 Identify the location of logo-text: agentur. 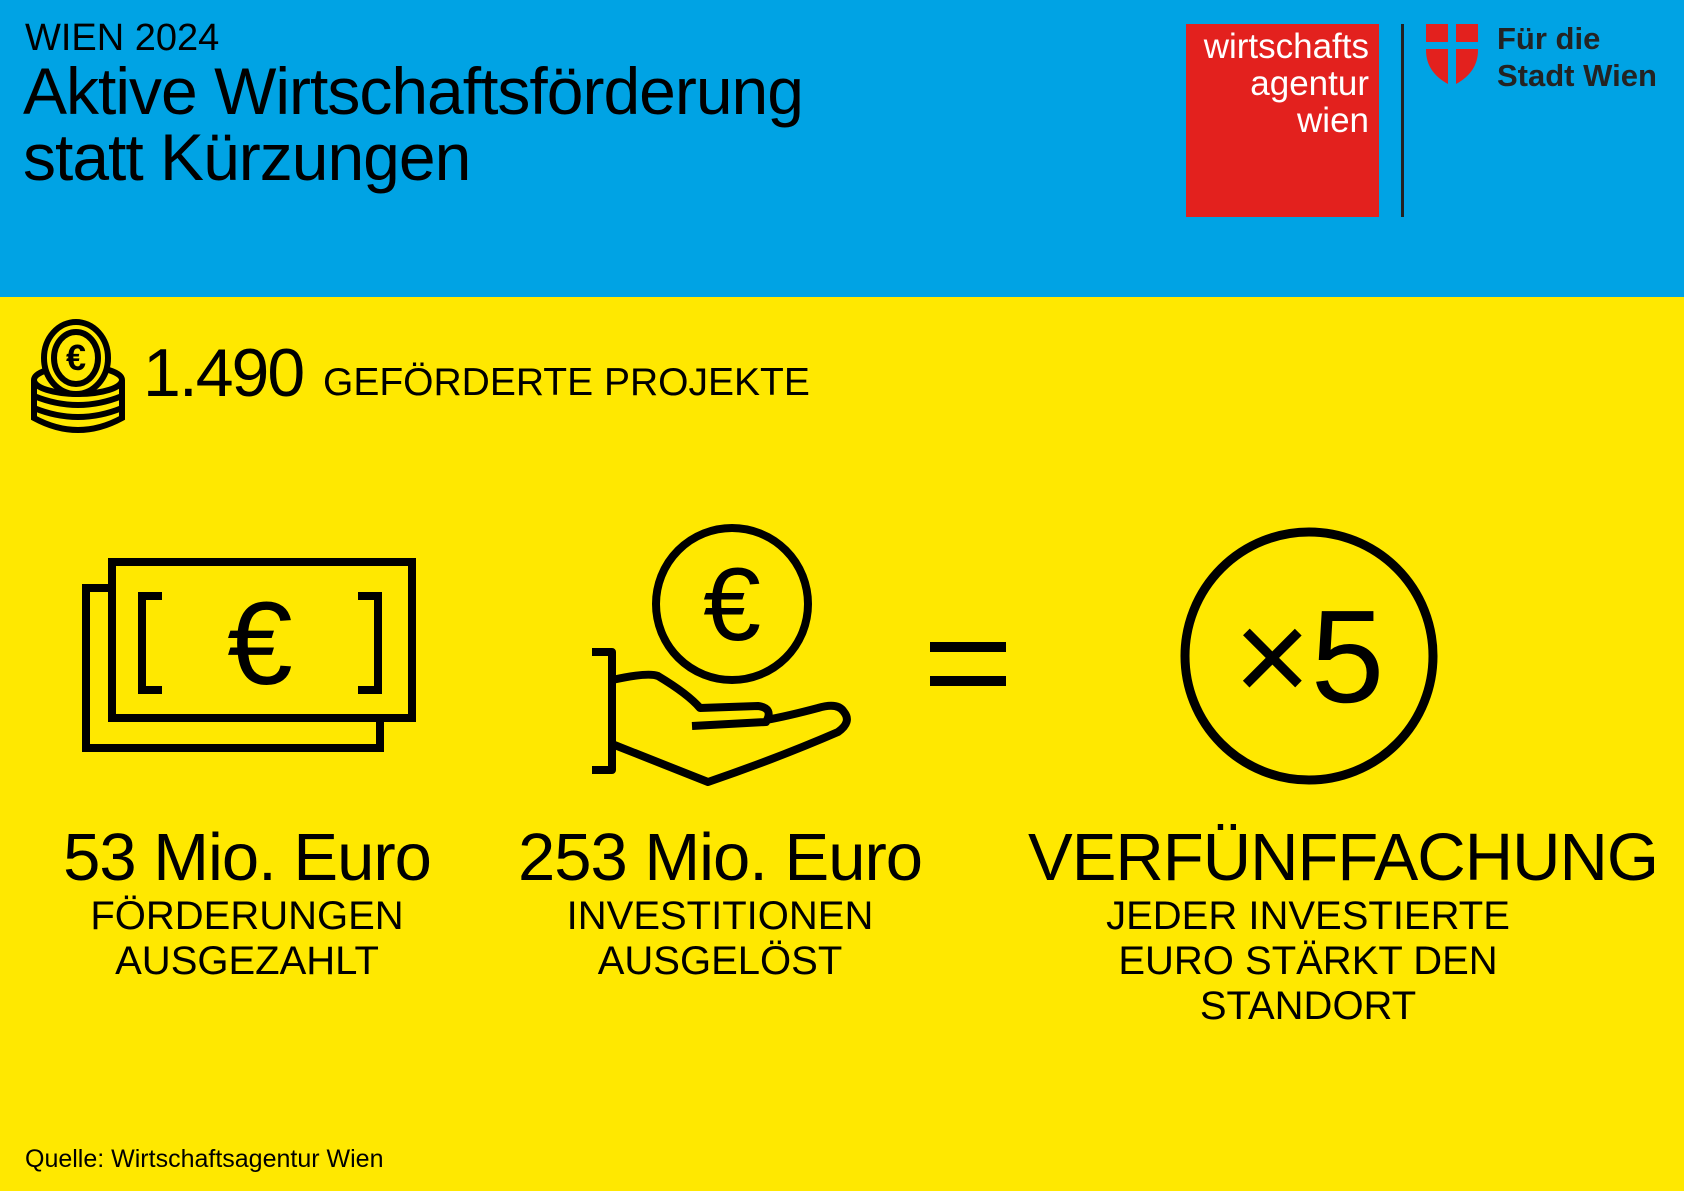
(1309, 83).